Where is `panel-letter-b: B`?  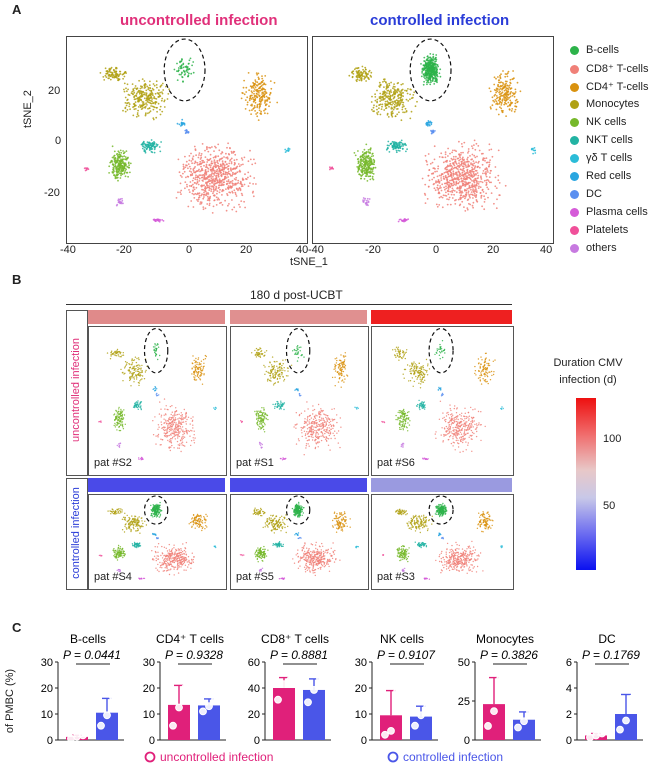 panel-letter-b: B is located at coordinates (17, 279).